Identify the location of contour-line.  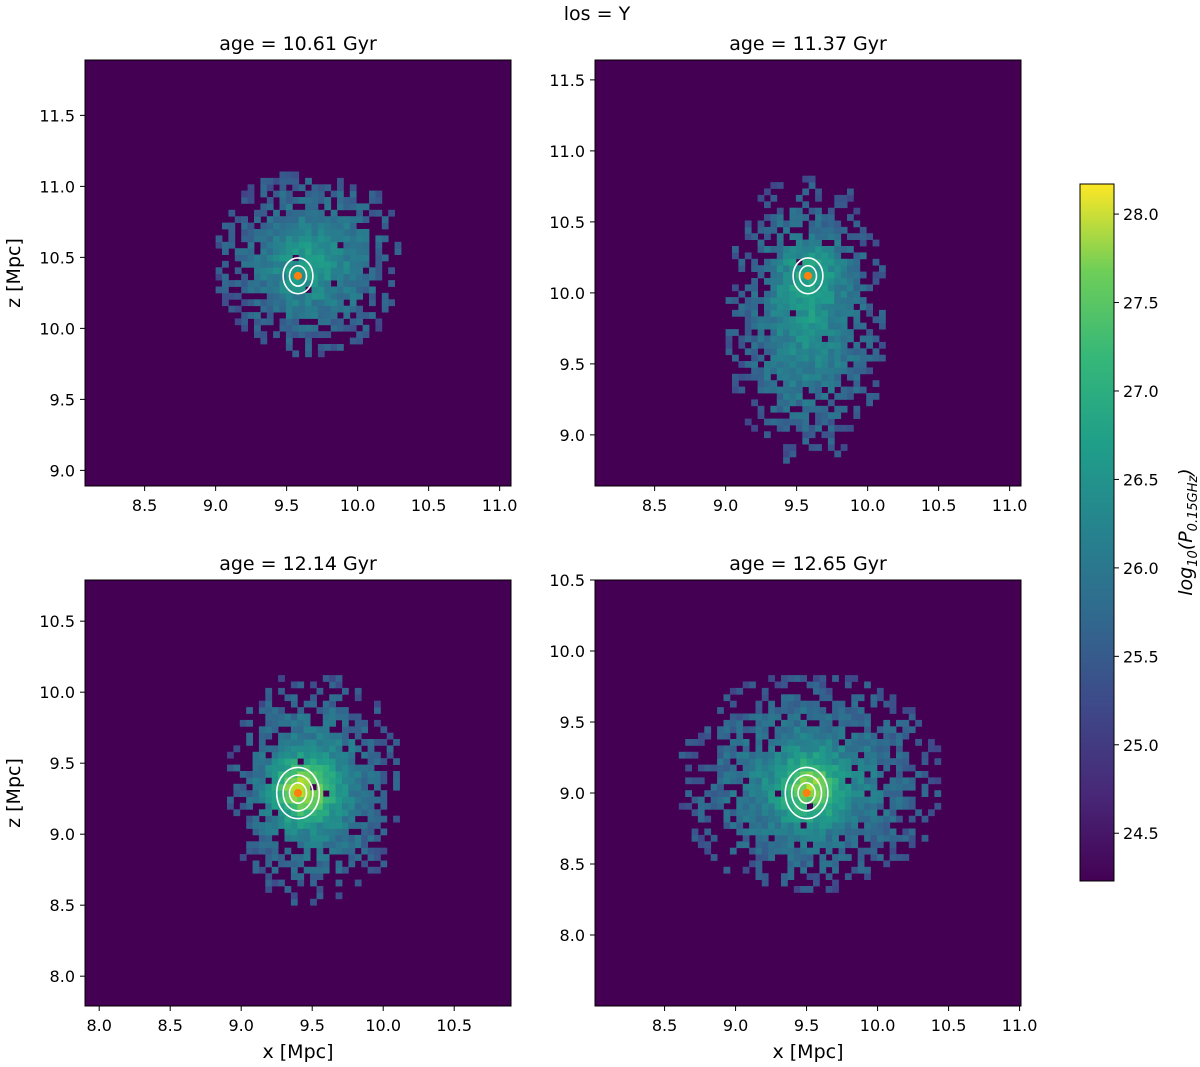
(808, 276).